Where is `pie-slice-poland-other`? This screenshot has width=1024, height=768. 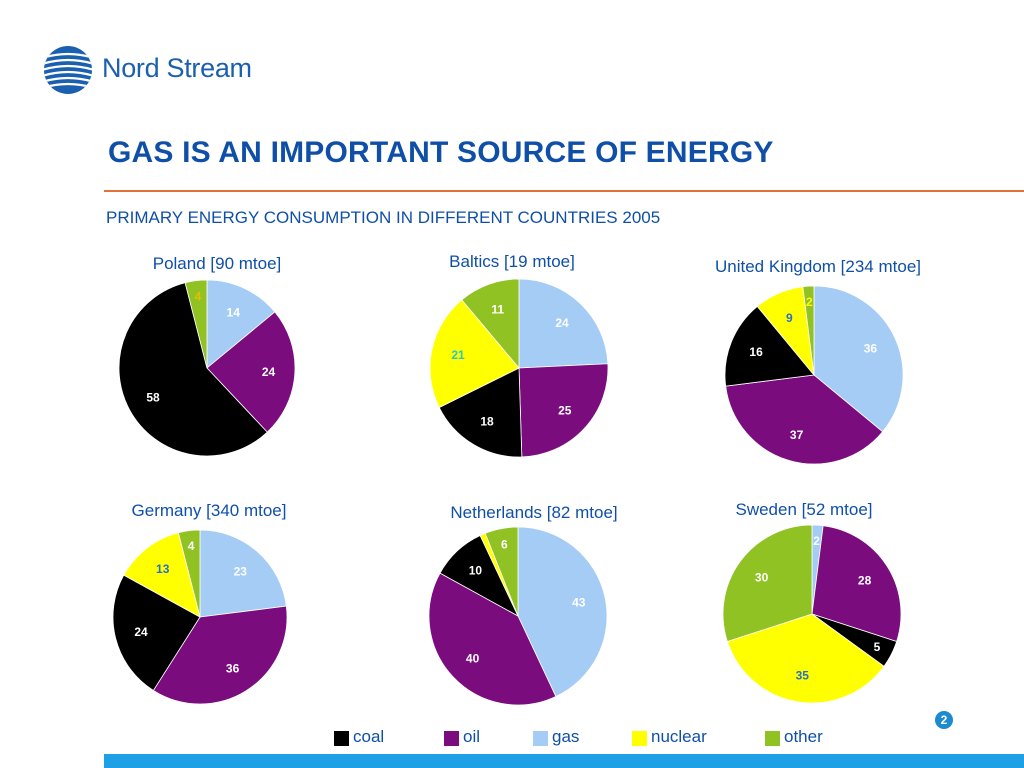 pie-slice-poland-other is located at coordinates (196, 324).